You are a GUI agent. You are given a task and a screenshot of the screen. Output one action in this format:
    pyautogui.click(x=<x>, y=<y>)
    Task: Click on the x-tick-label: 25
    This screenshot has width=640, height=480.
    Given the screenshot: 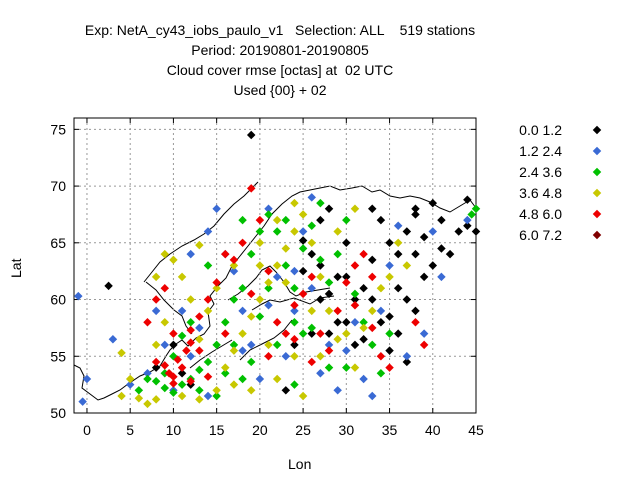 What is the action you would take?
    pyautogui.click(x=303, y=430)
    